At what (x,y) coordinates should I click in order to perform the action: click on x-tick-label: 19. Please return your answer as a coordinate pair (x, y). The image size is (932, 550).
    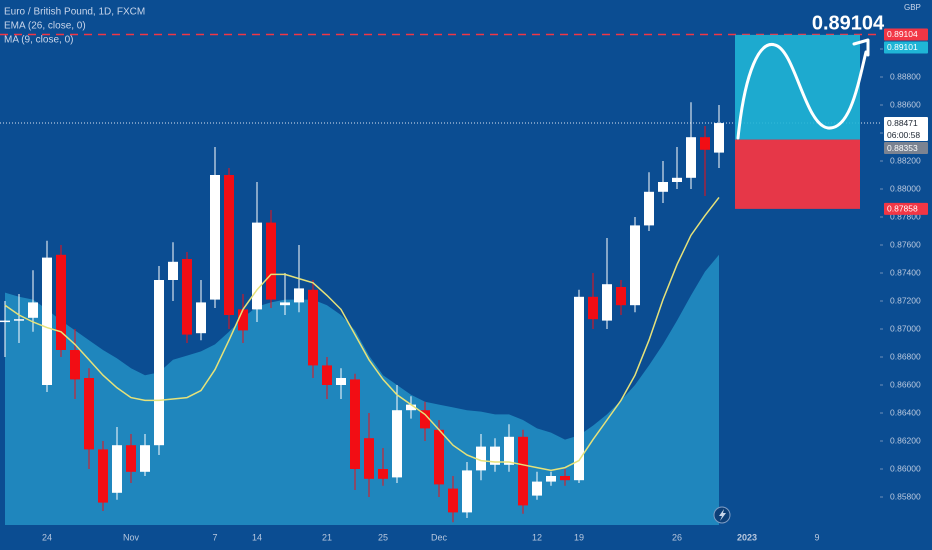
    Looking at the image, I should click on (579, 537).